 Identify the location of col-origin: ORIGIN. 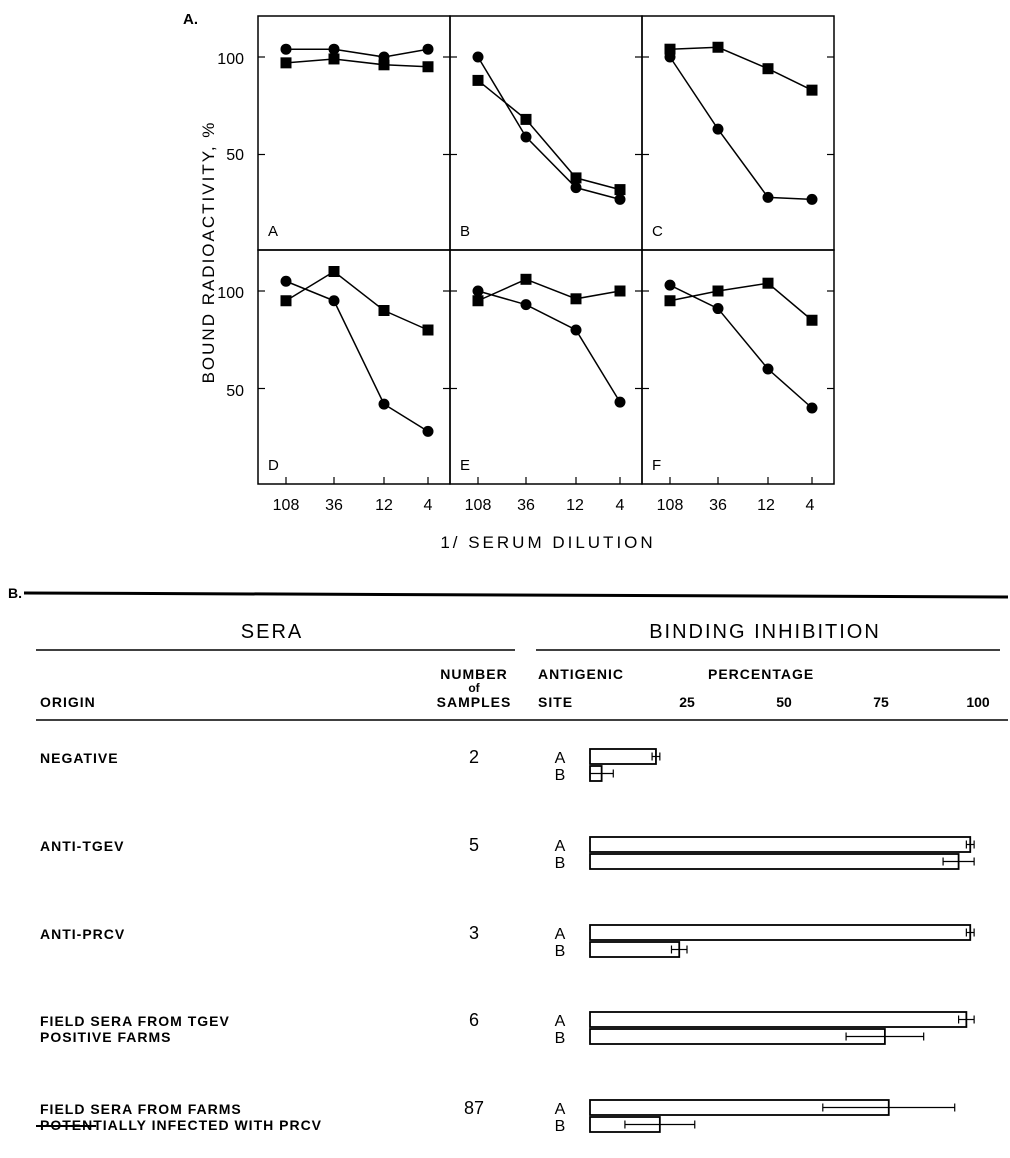
(68, 702).